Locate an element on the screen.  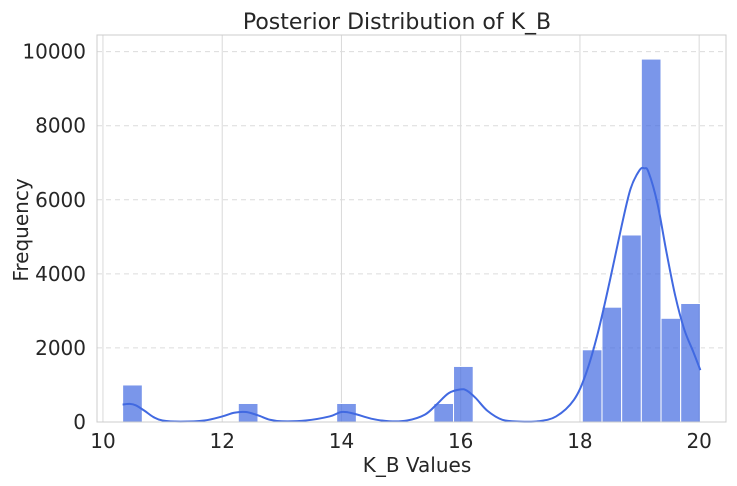
x-tick-label: 14 is located at coordinates (341, 441).